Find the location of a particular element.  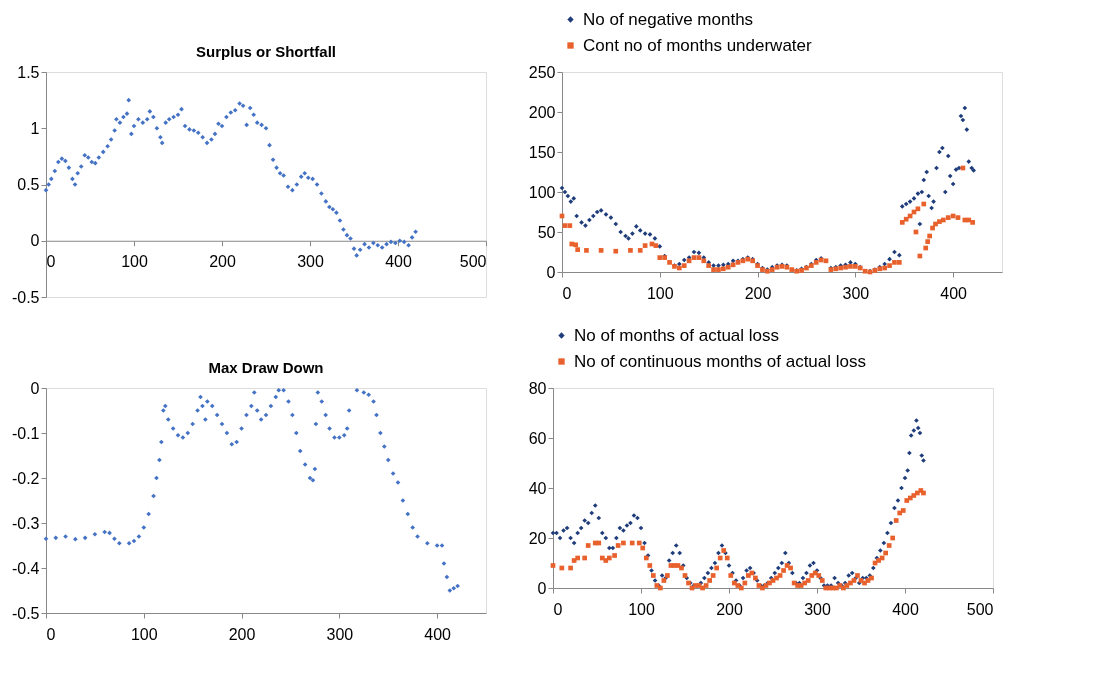

y-tick-label: -0.2 is located at coordinates (25, 478).